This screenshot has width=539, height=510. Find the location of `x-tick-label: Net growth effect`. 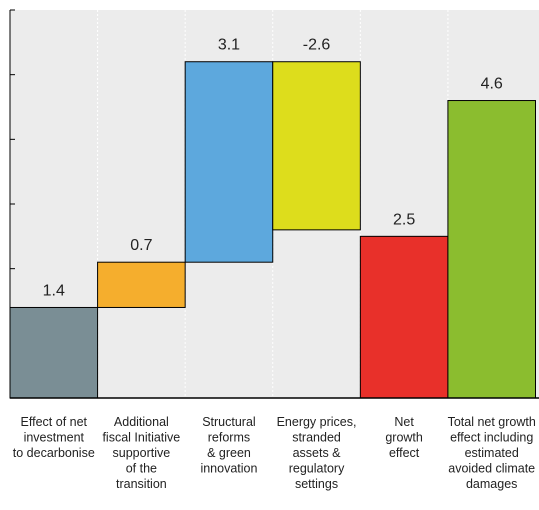

x-tick-label: Net growth effect is located at coordinates (404, 437).